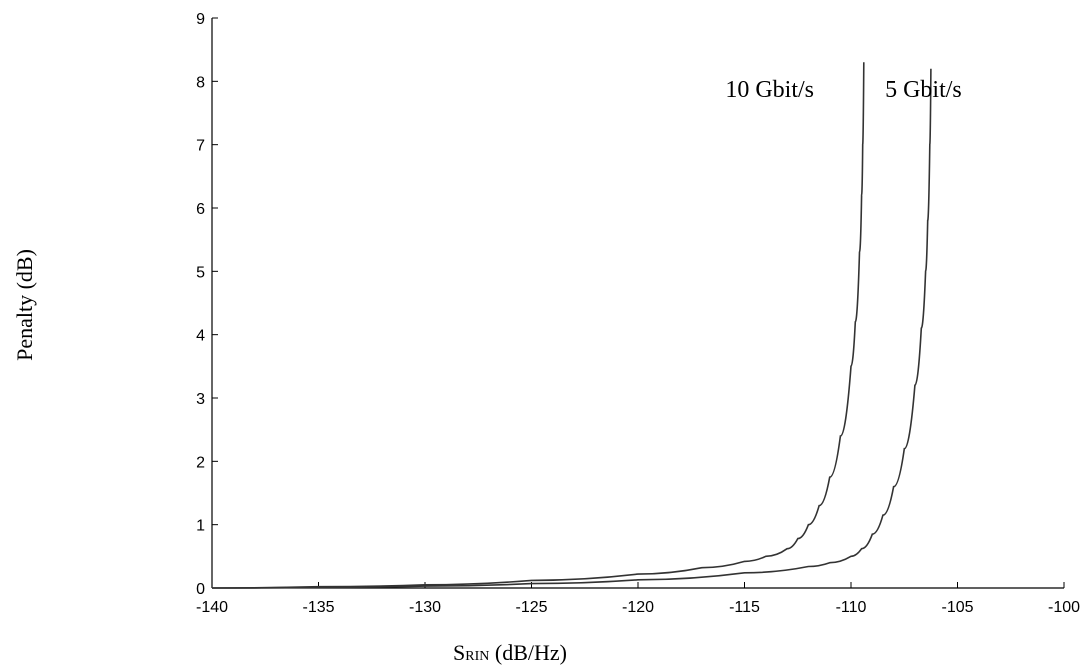 This screenshot has width=1088, height=668. Describe the element at coordinates (200, 399) in the screenshot. I see `y-tick-label: 3` at that location.